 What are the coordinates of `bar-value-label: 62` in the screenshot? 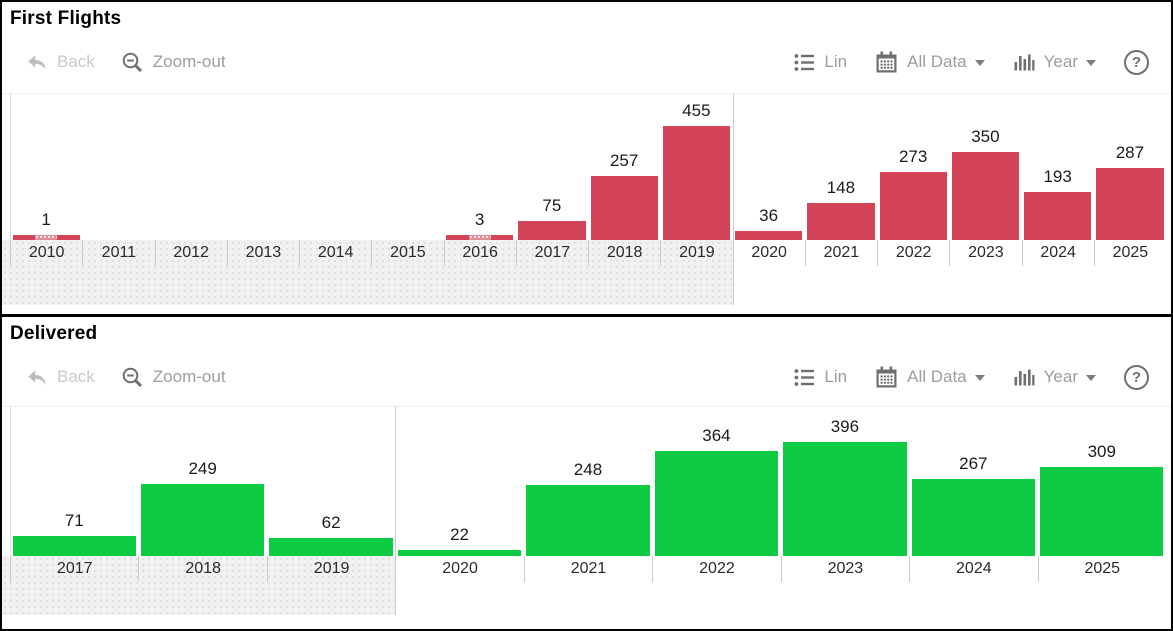 It's located at (331, 522).